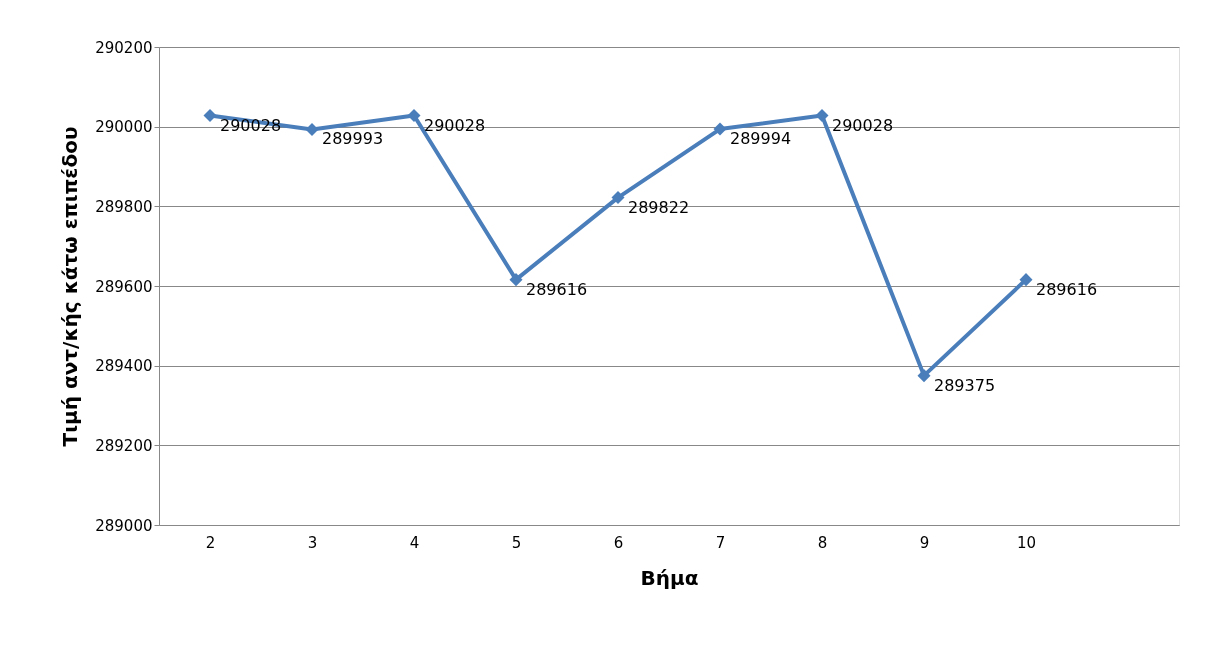 This screenshot has height=654, width=1216. I want to click on data-label: 289822, so click(659, 207).